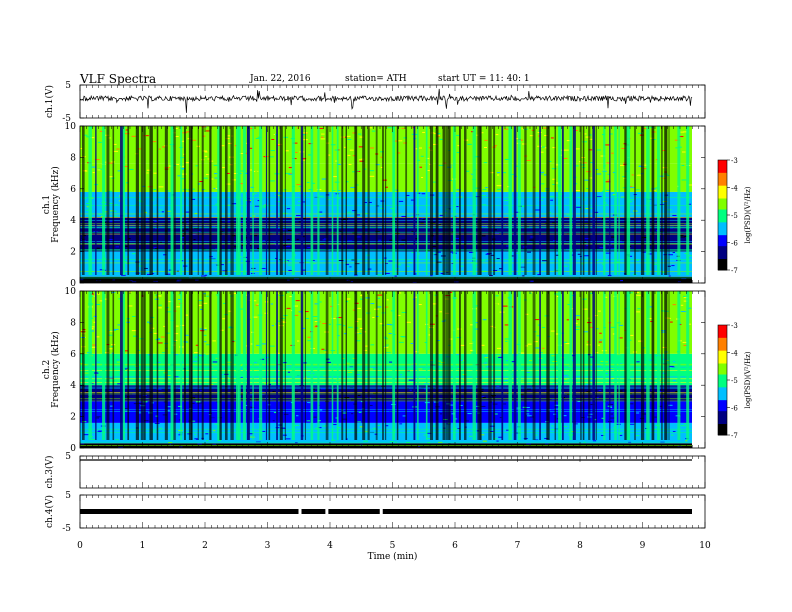 Image resolution: width=792 pixels, height=612 pixels. I want to click on colorbar-tick-label: -7, so click(734, 436).